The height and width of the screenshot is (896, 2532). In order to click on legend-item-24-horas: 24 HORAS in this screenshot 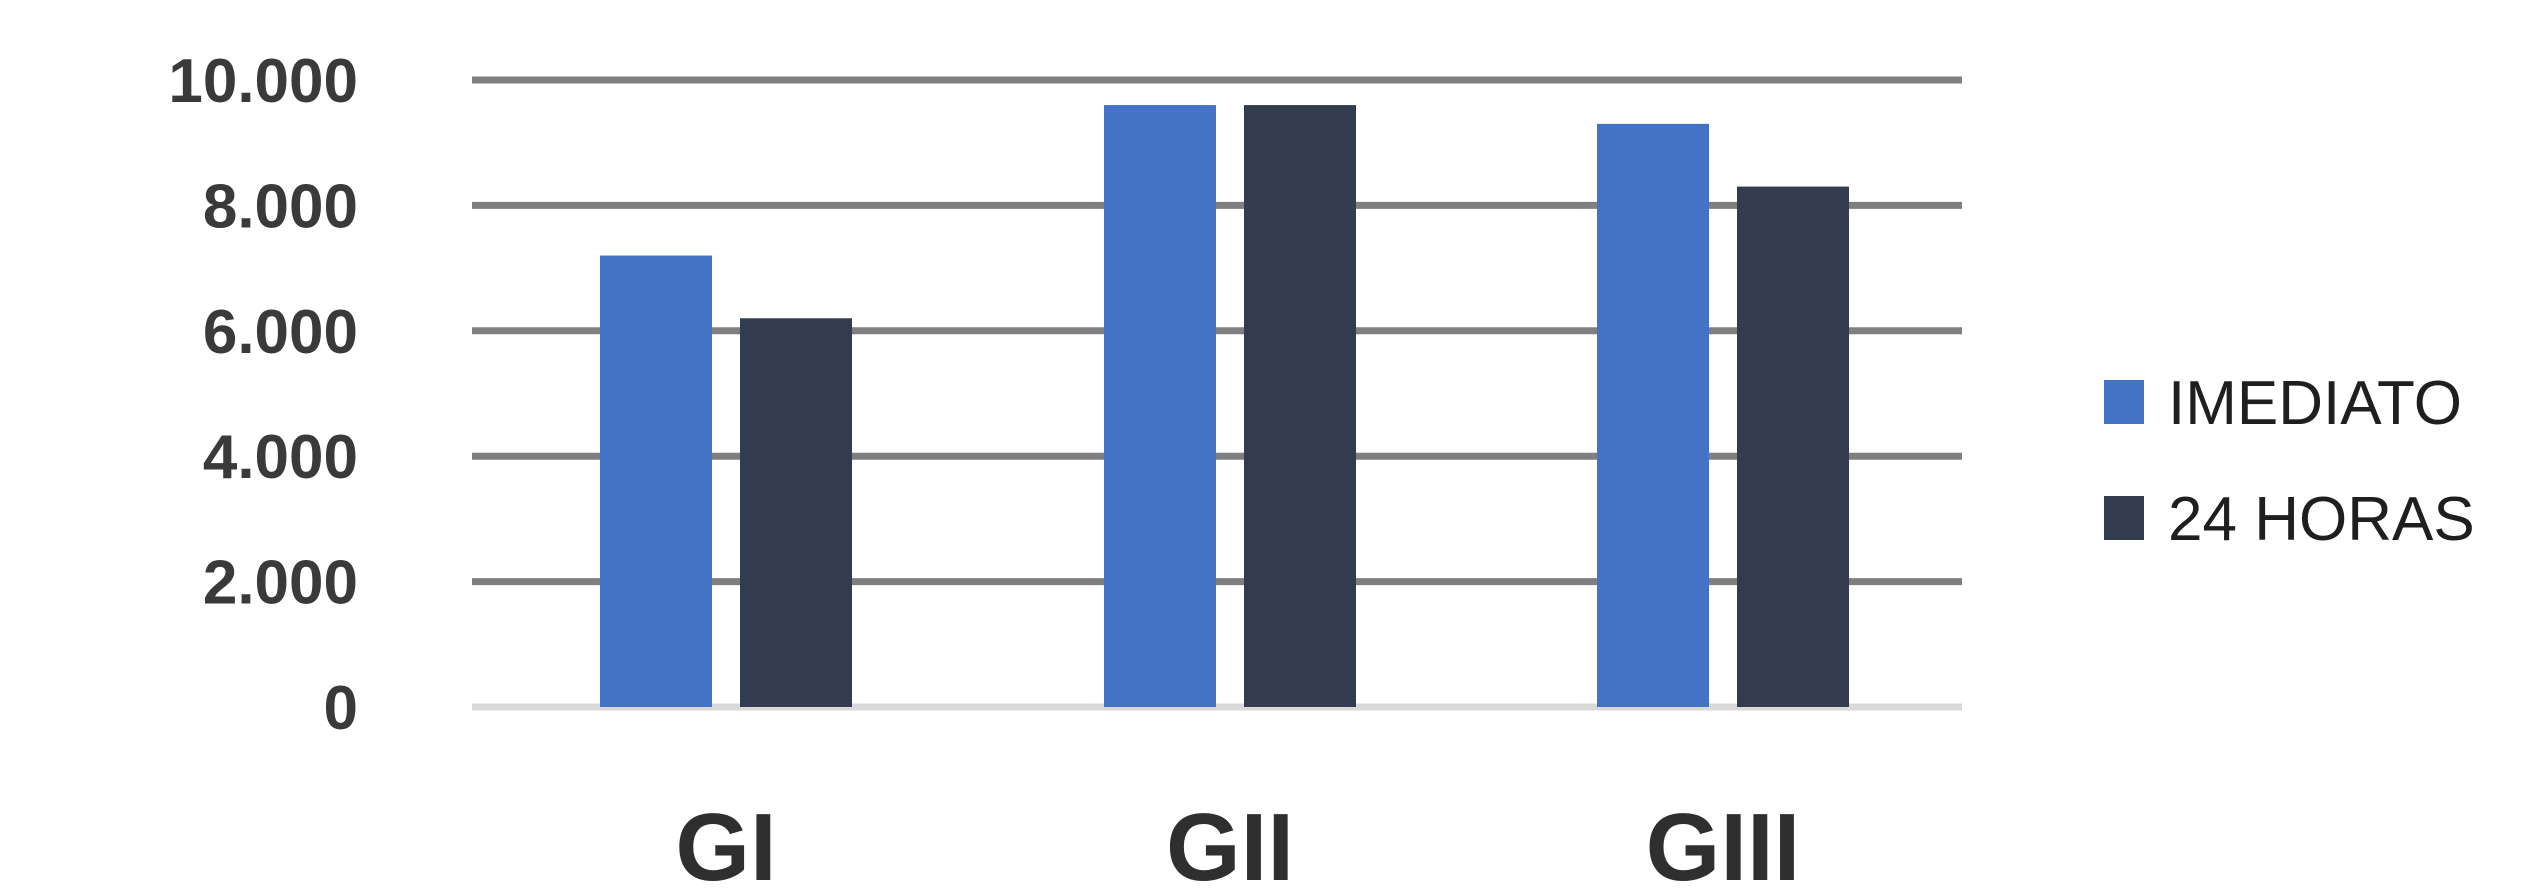, I will do `click(2289, 519)`.